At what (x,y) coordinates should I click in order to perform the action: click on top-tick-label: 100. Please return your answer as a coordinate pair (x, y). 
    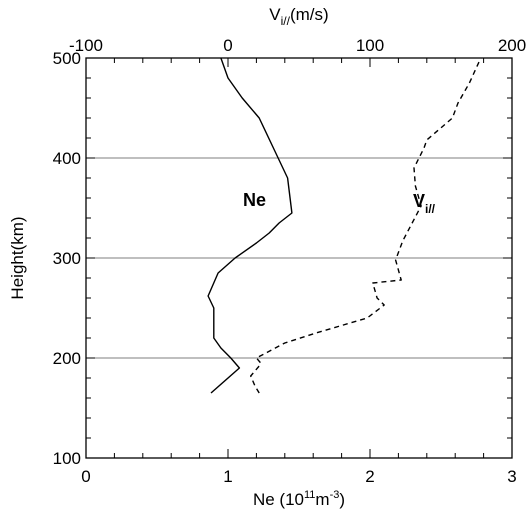
    Looking at the image, I should click on (370, 45).